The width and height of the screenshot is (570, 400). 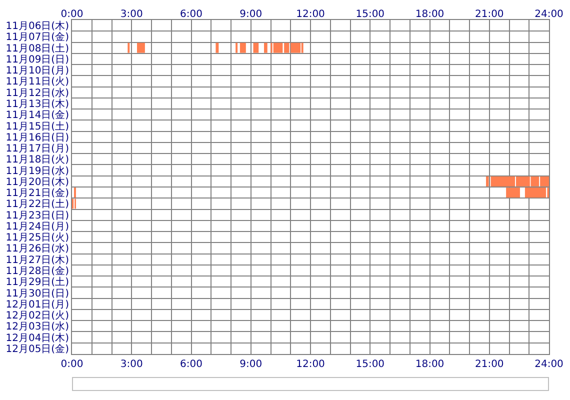 What do you see at coordinates (251, 364) in the screenshot?
I see `x2-tick-label: 9:00` at bounding box center [251, 364].